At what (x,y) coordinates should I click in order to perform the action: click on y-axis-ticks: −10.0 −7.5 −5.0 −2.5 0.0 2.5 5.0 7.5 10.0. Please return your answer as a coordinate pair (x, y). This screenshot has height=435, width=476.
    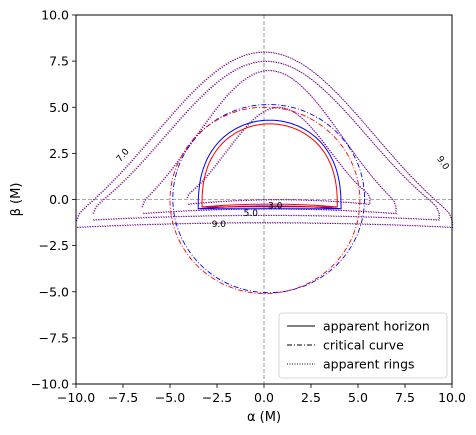
    Looking at the image, I should click on (53, 200).